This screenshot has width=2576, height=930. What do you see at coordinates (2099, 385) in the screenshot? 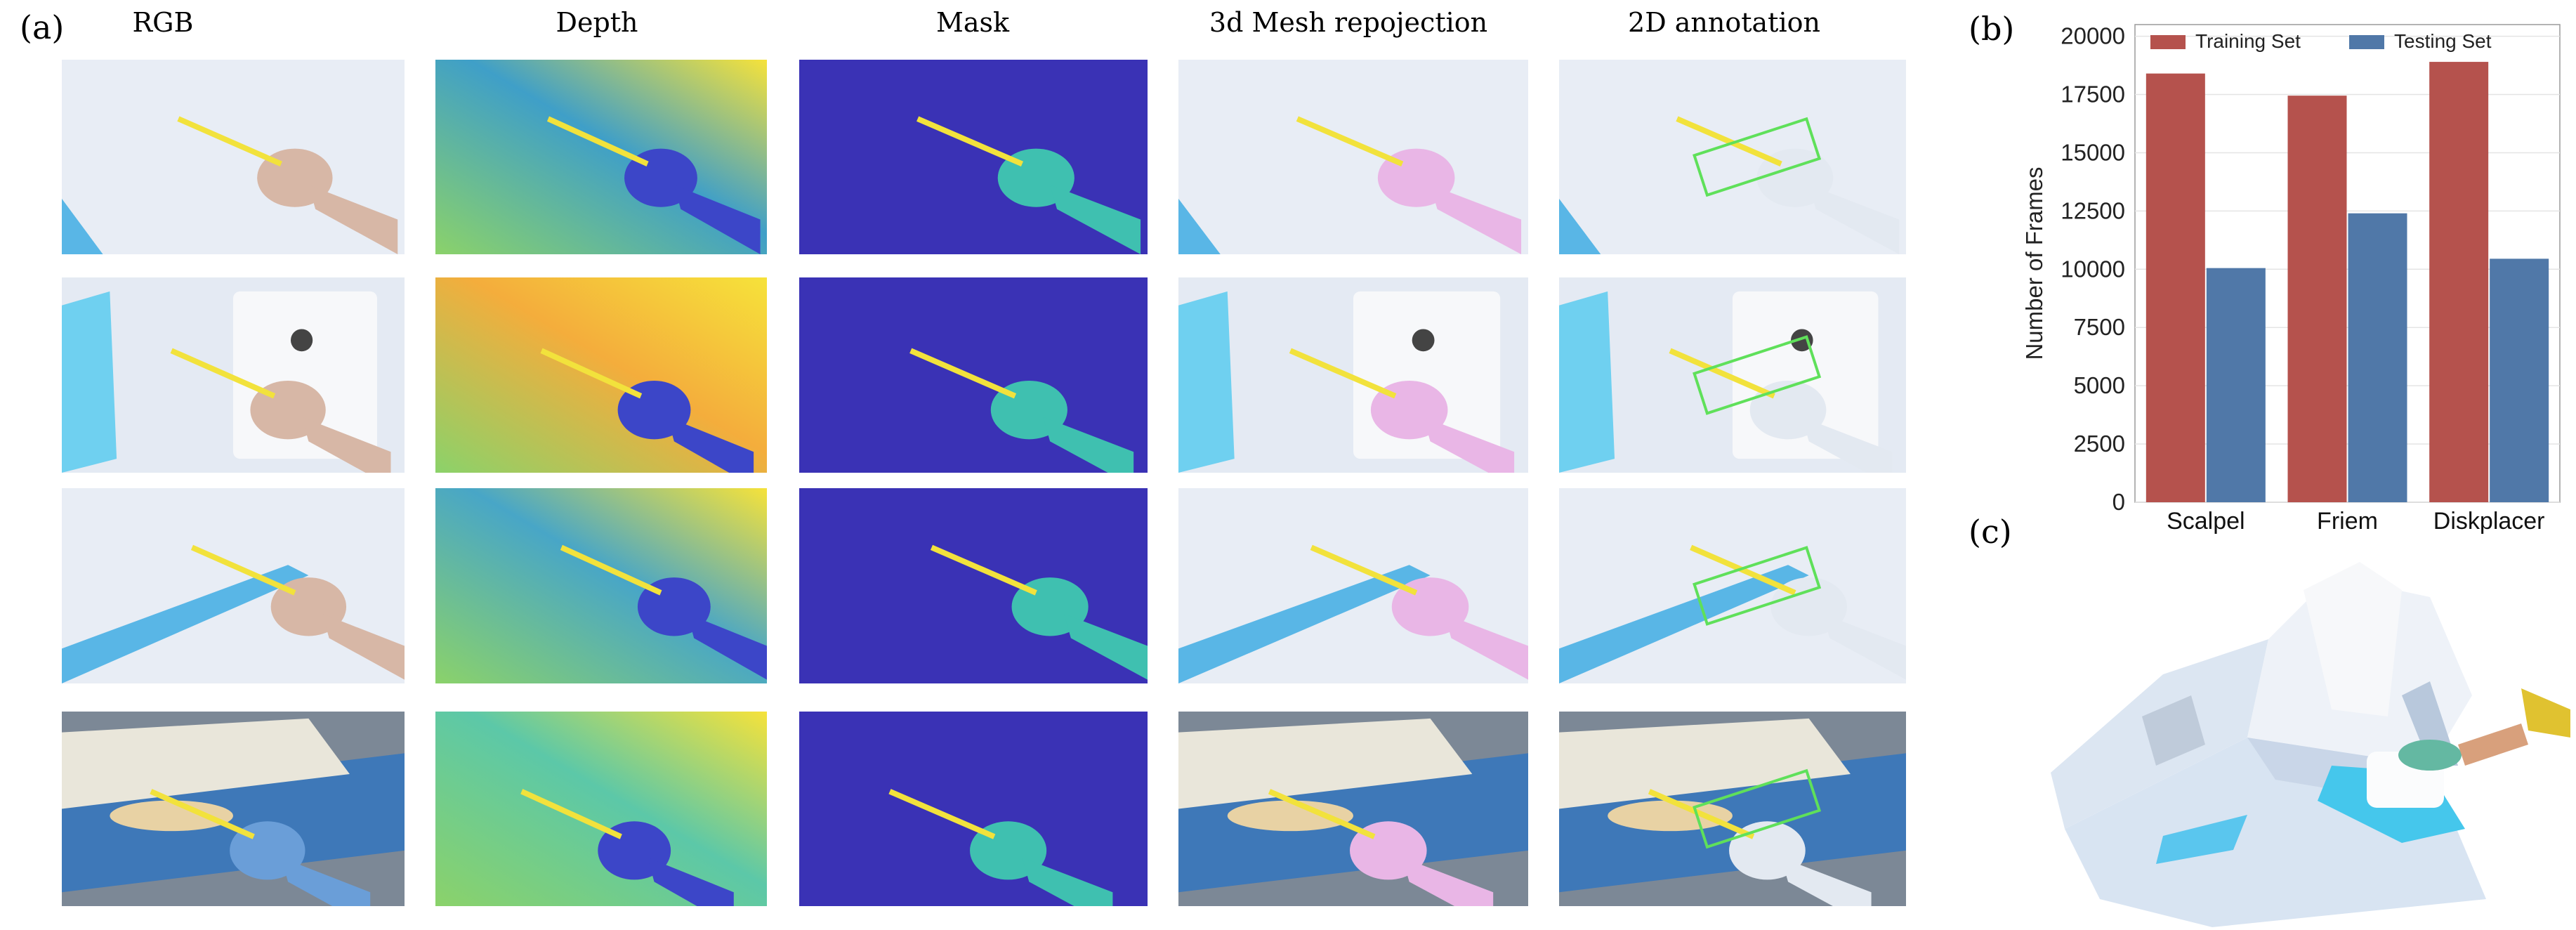
I see `y-tick-label-2: 5000` at bounding box center [2099, 385].